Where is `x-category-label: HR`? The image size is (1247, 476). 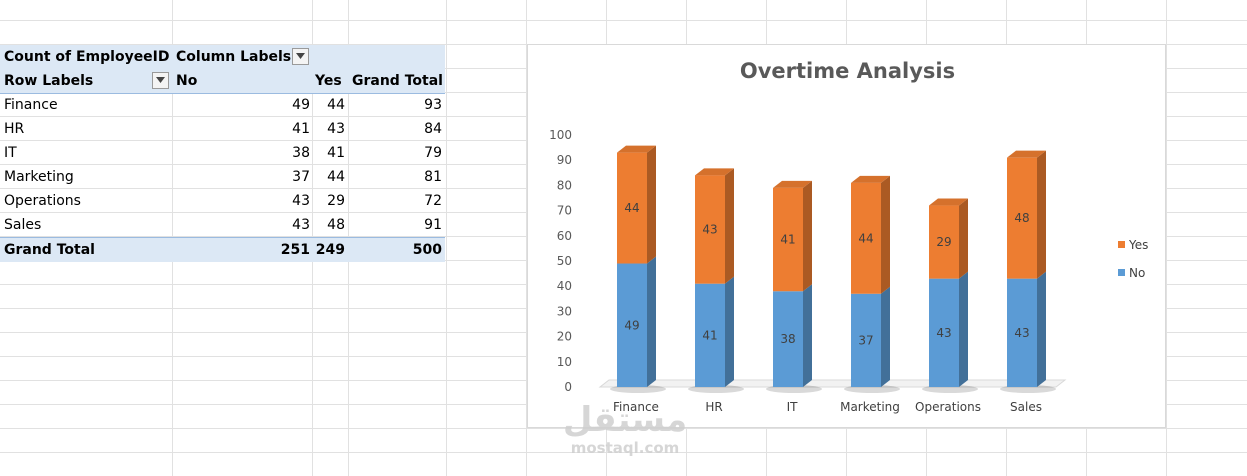 x-category-label: HR is located at coordinates (713, 407).